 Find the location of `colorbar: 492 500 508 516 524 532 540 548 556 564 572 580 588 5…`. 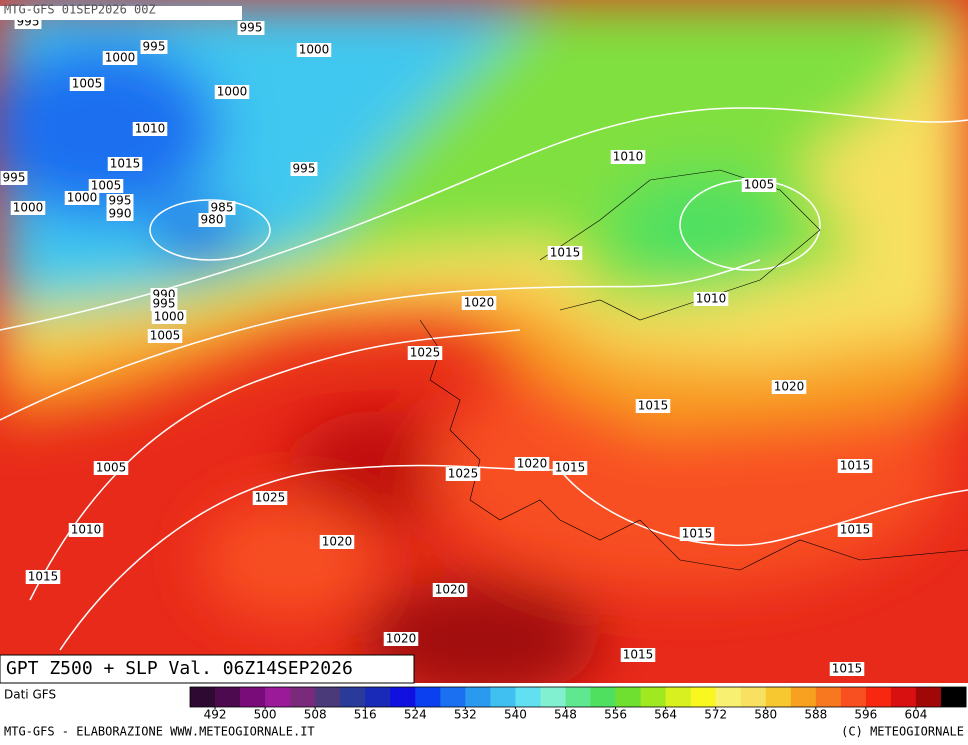

colorbar: 492 500 508 516 524 532 540 548 556 564 572 580 588 5… is located at coordinates (578, 704).